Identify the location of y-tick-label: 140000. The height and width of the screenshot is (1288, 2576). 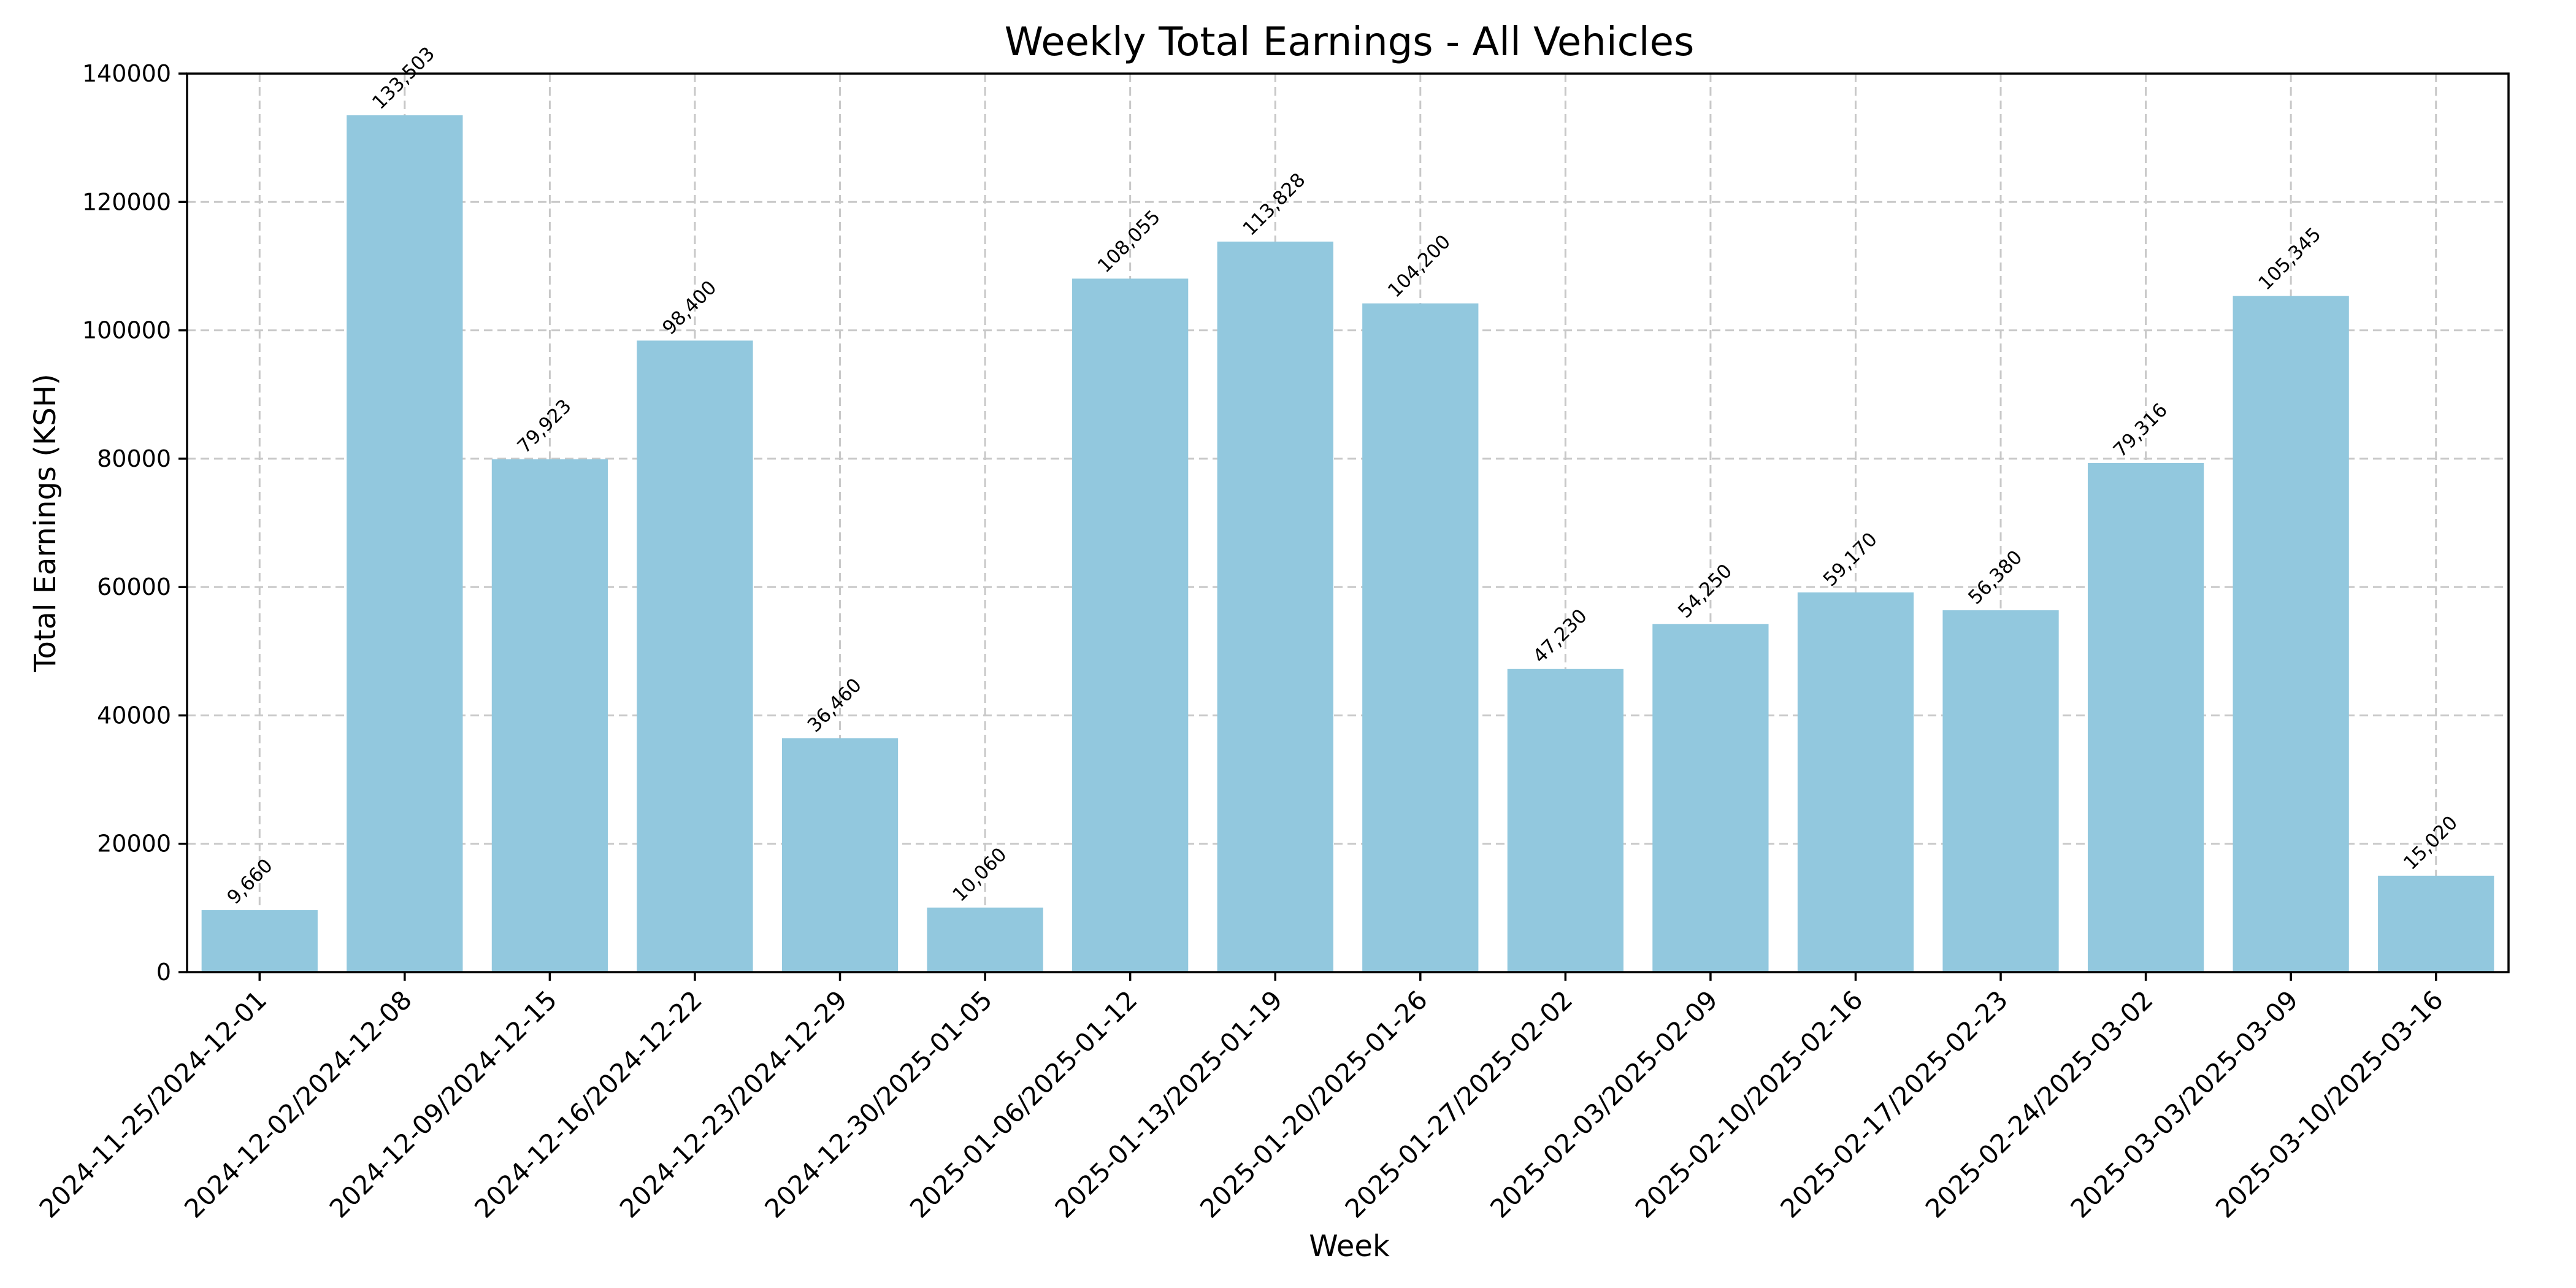
(126, 73).